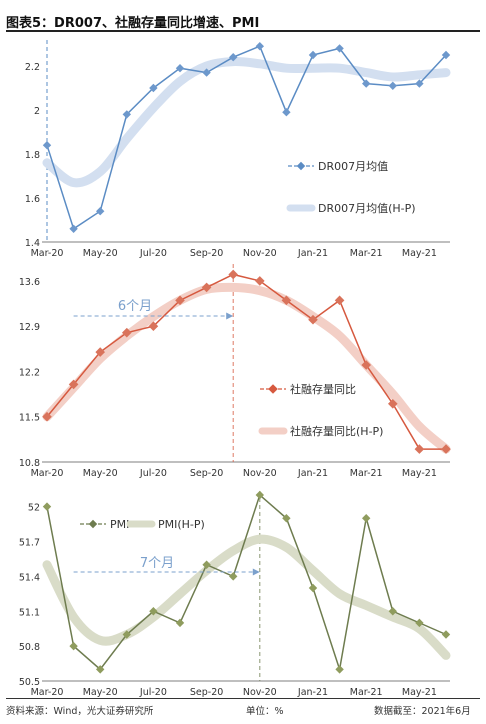 The image size is (486, 724). Describe the element at coordinates (29, 543) in the screenshot. I see `pmi-ytick-label: 51.7` at that location.